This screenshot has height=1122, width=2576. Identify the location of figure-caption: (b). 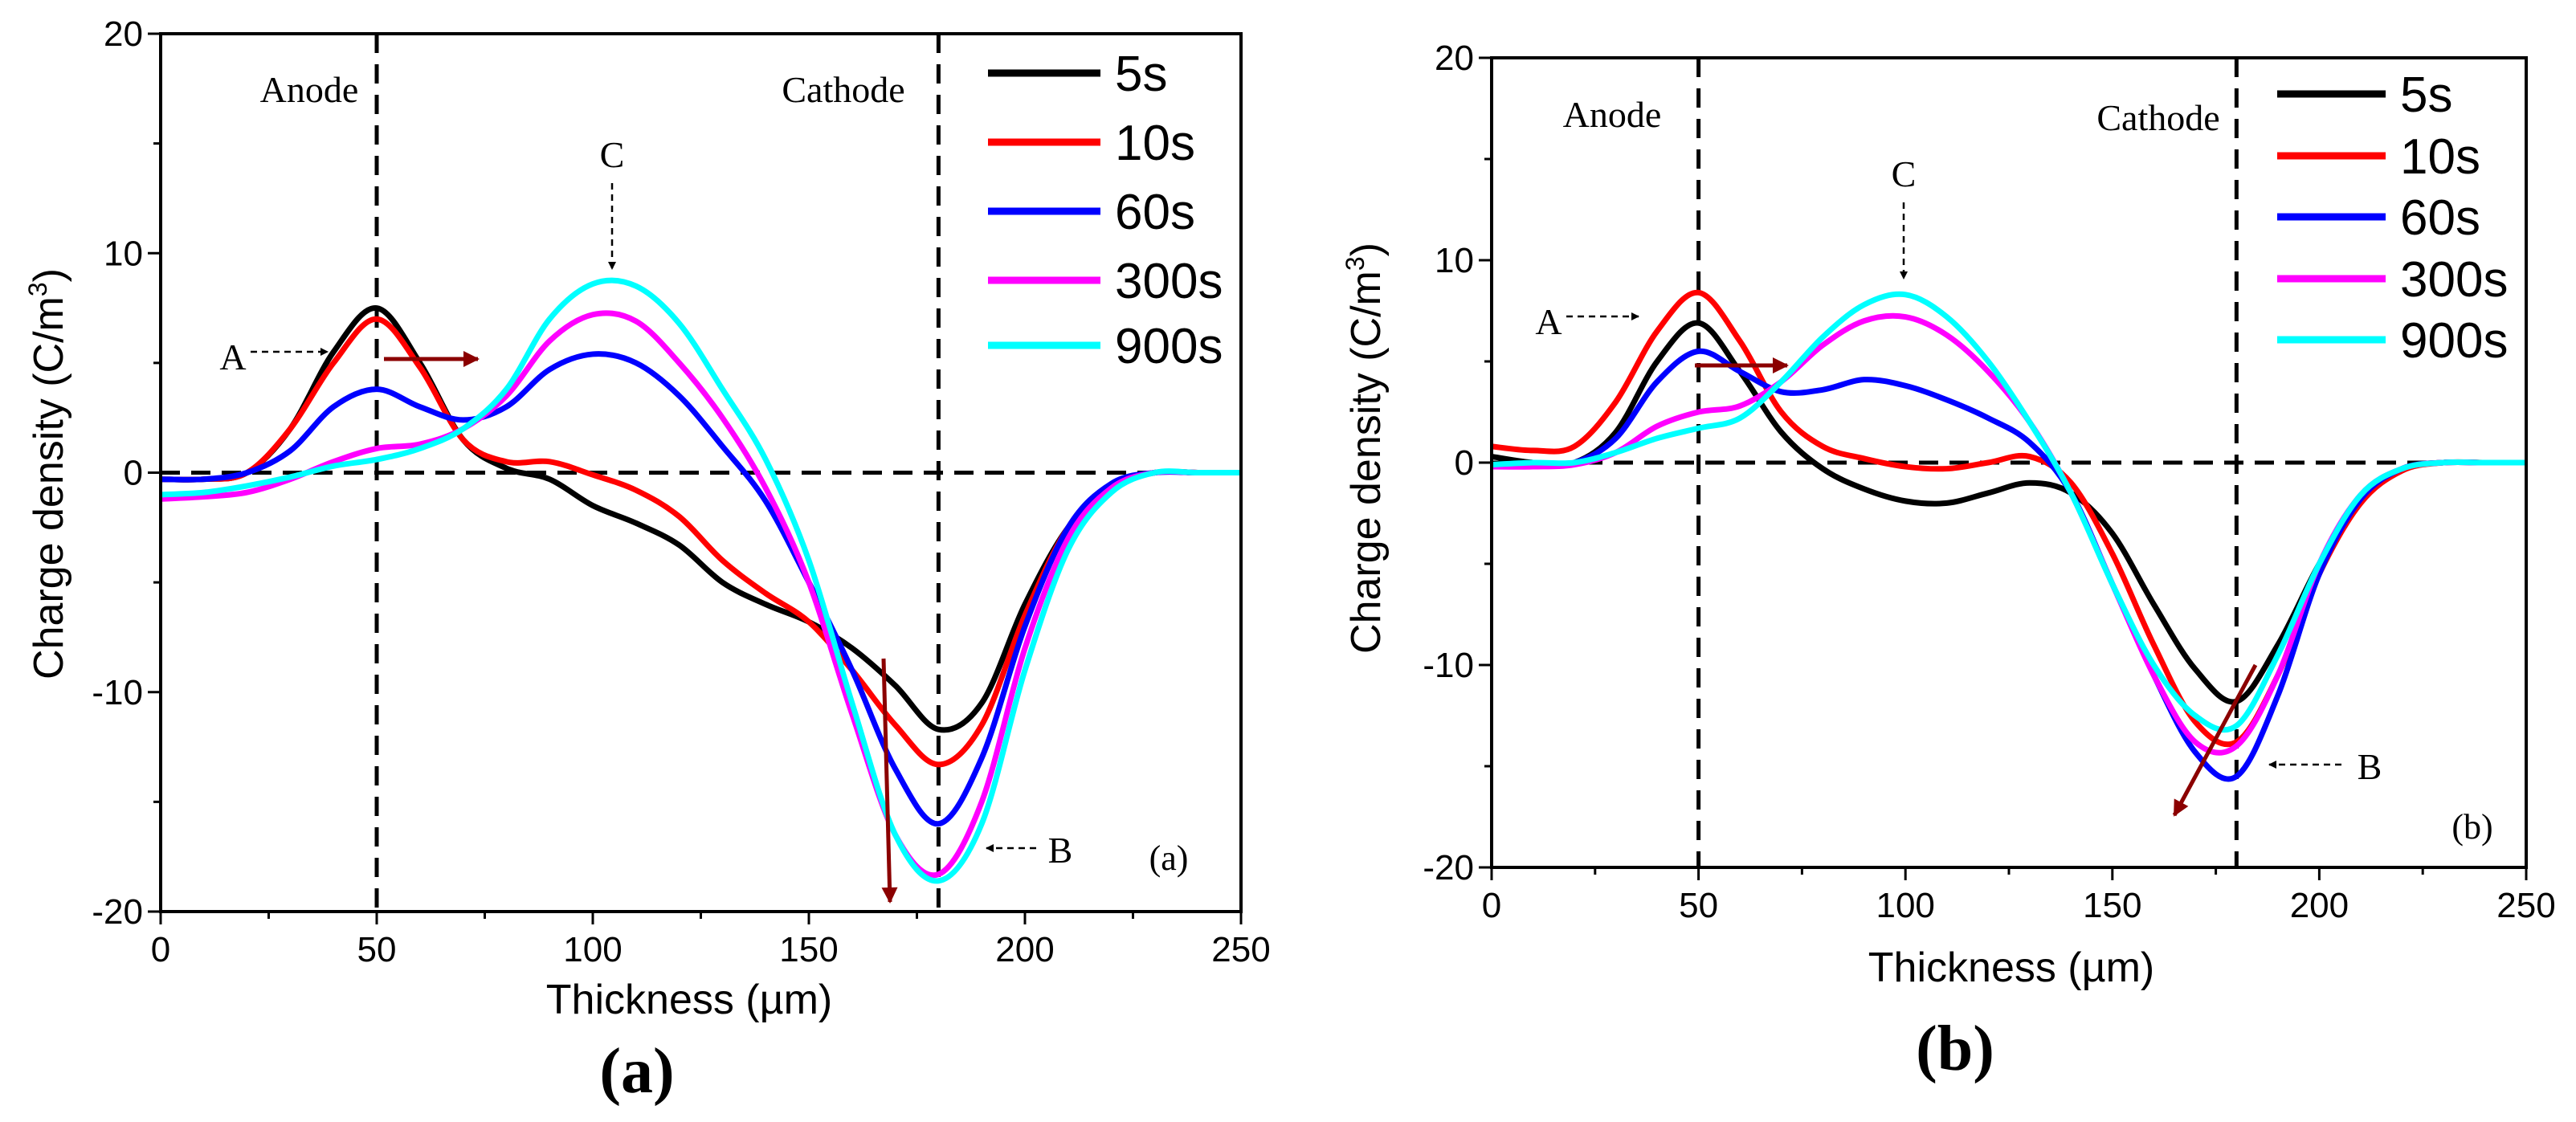
(1955, 1049).